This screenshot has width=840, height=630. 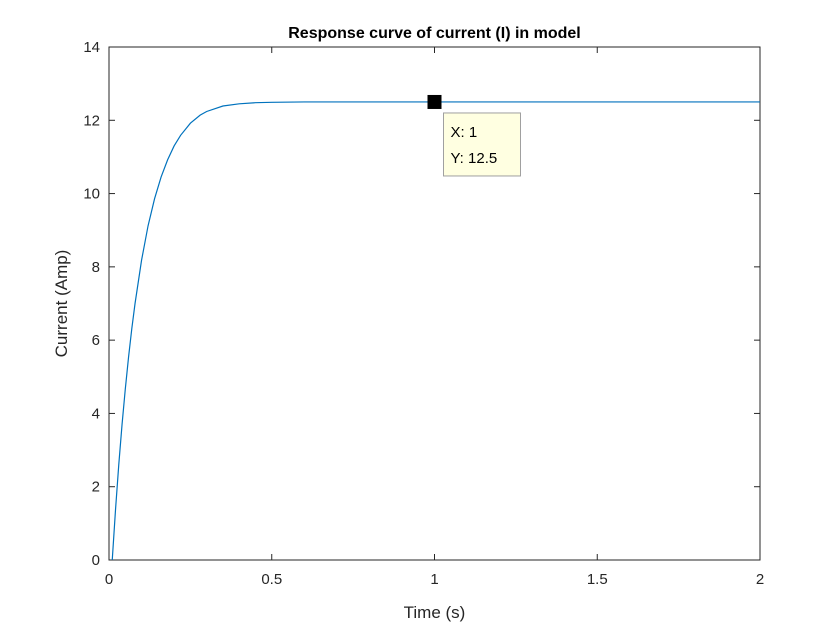 What do you see at coordinates (91, 120) in the screenshot?
I see `y-tick-label: 12` at bounding box center [91, 120].